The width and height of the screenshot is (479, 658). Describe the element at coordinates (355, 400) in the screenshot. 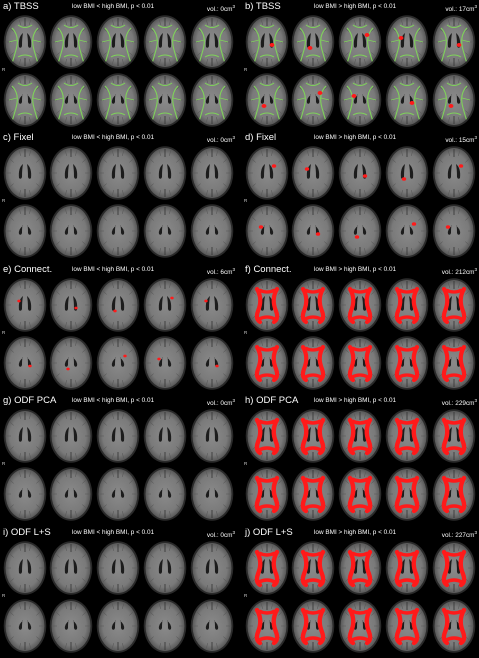

I see `panel-condition: low BMI > high BMI, p < 0.01` at that location.